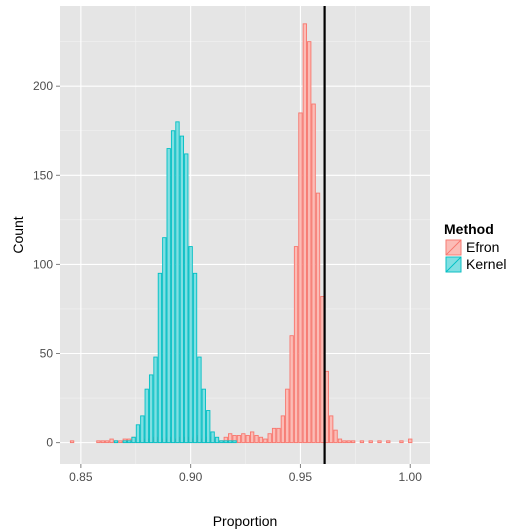 The image size is (518, 531). I want to click on x-tick-label: 0.90, so click(191, 477).